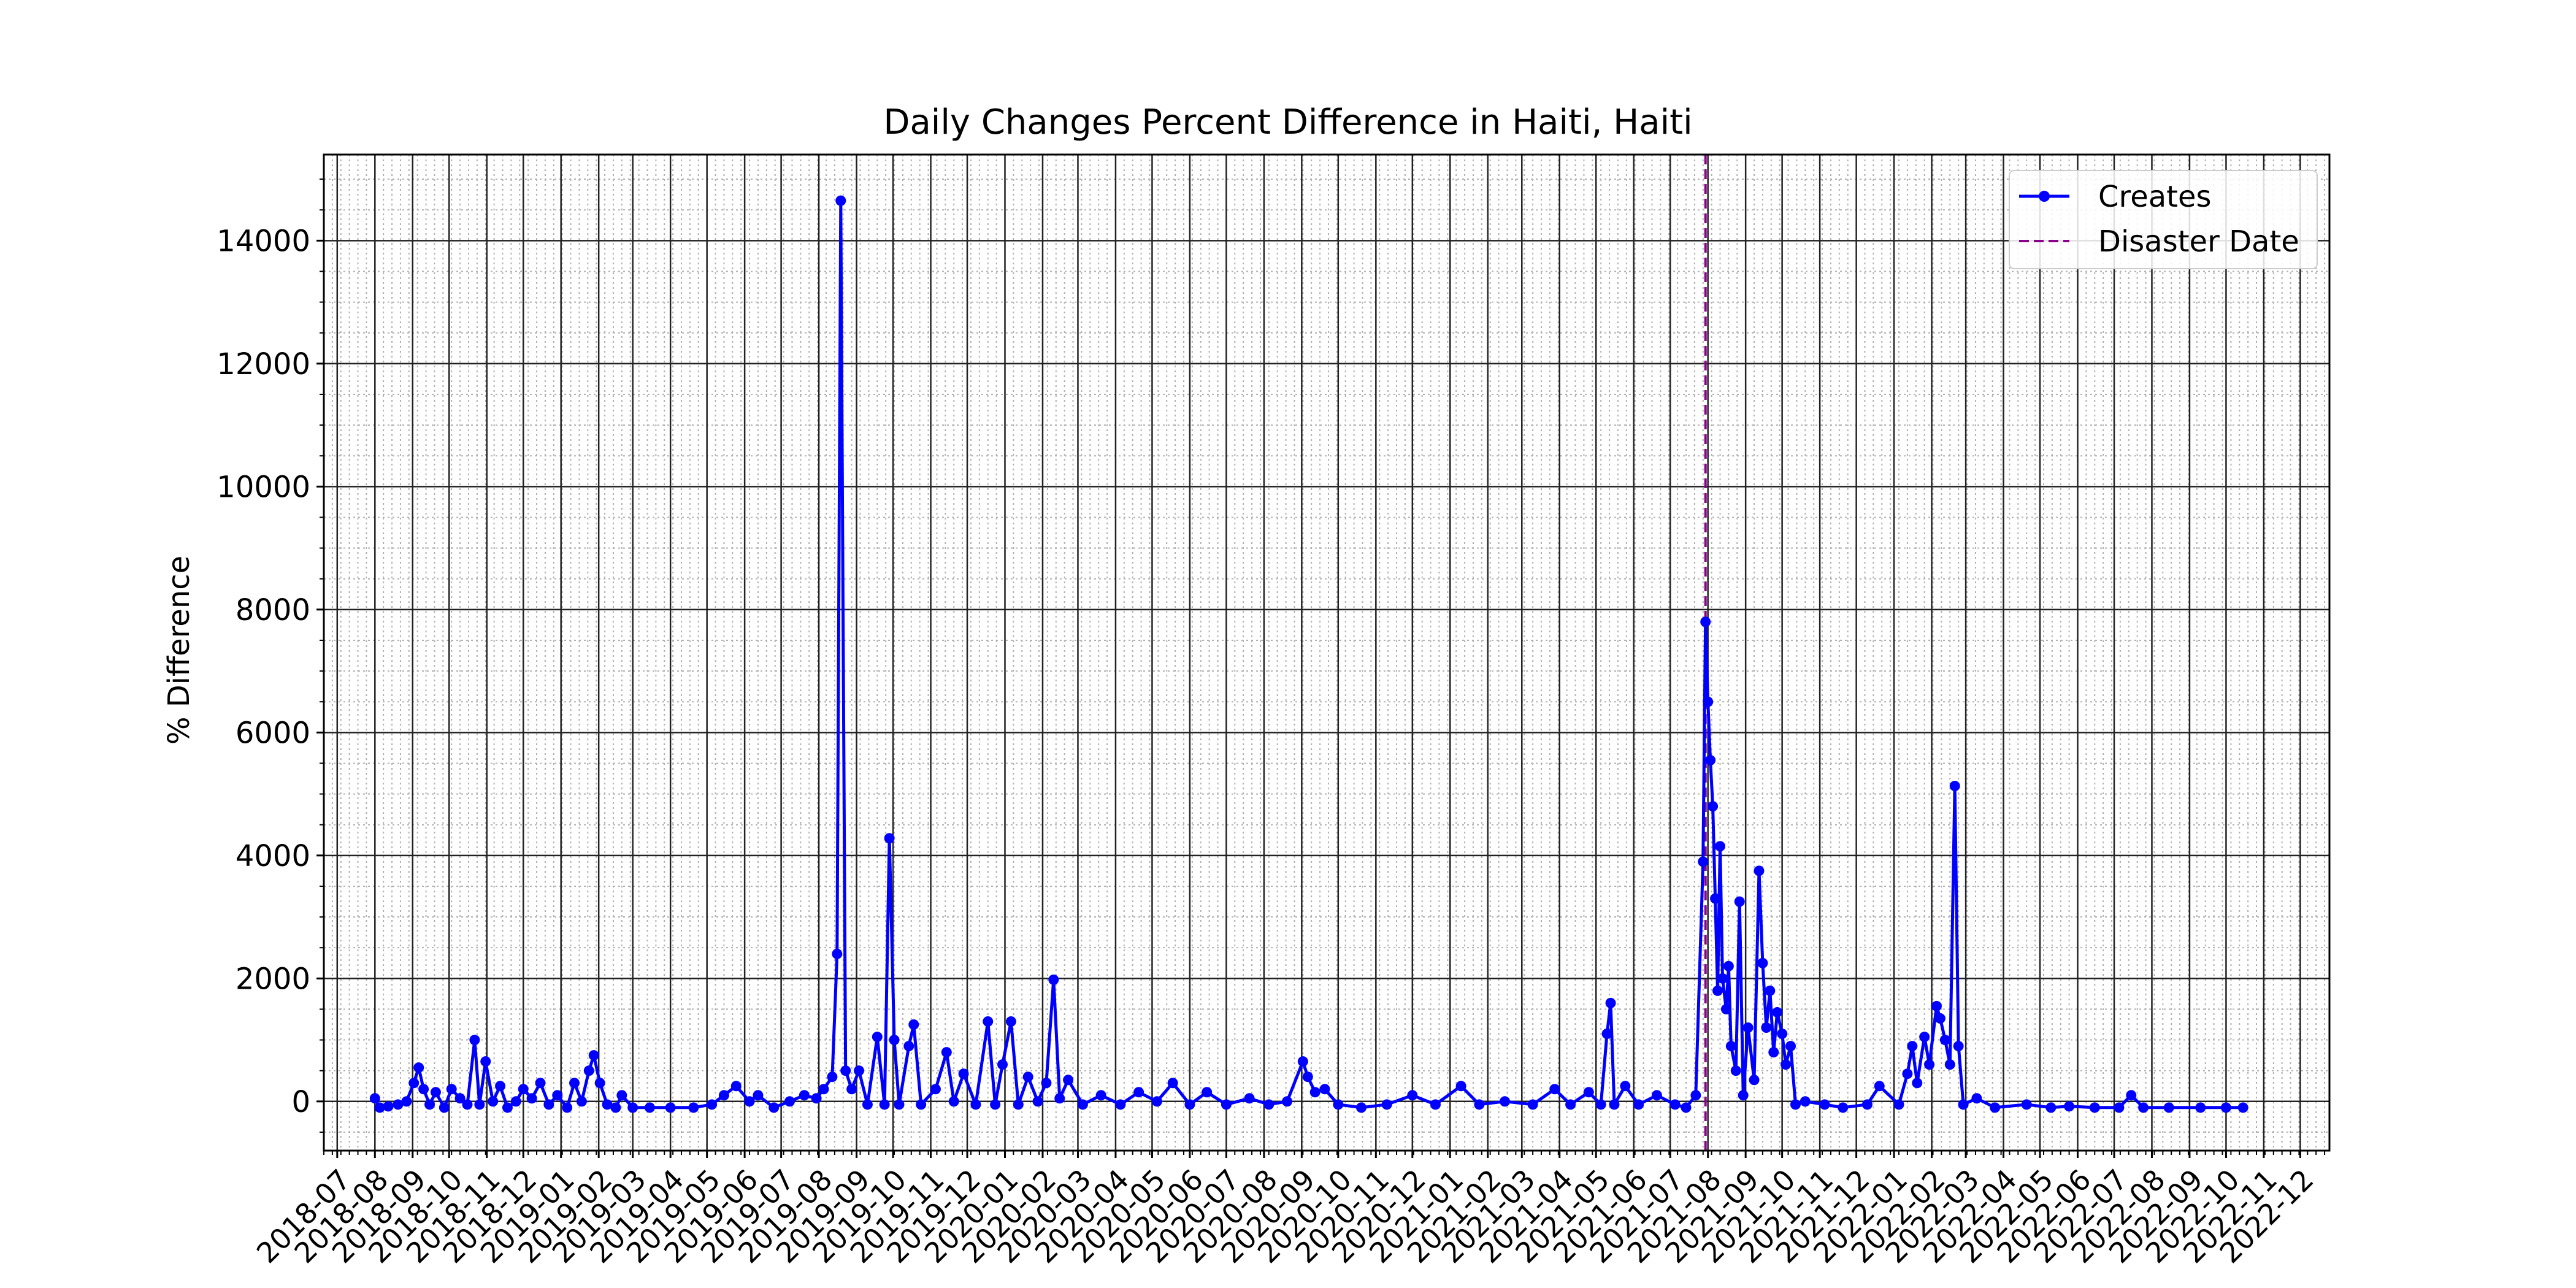 The height and width of the screenshot is (1288, 2576). I want to click on y-tick-label: 14000, so click(263, 241).